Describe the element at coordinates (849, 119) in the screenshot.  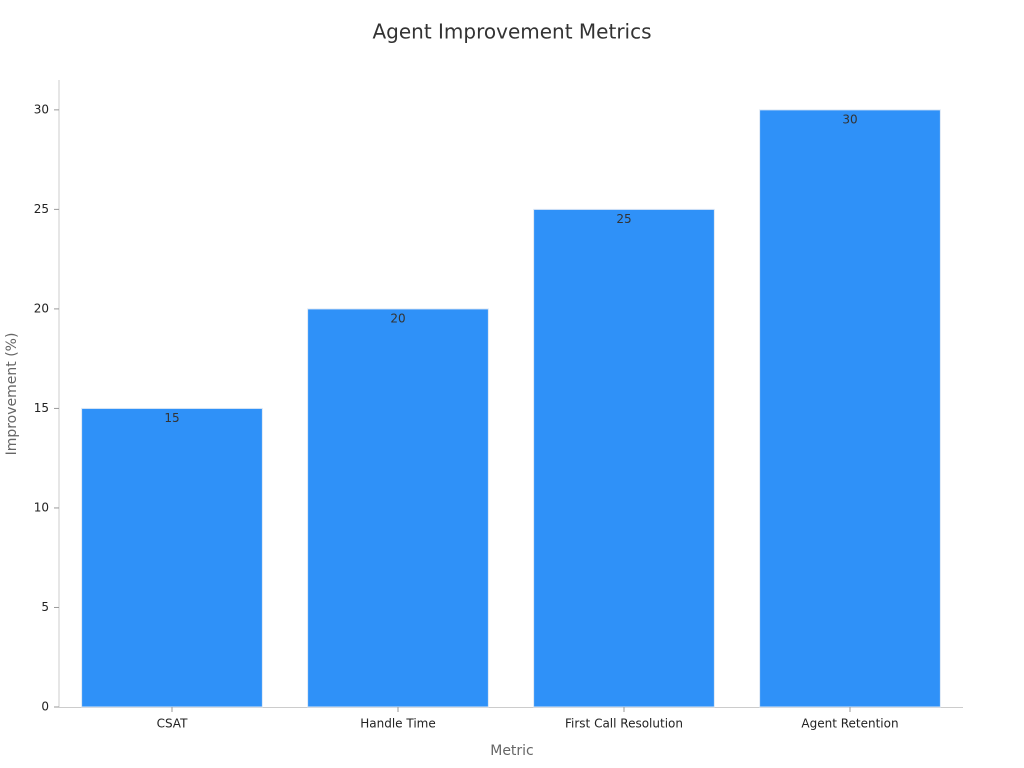
I see `data-label: 30` at that location.